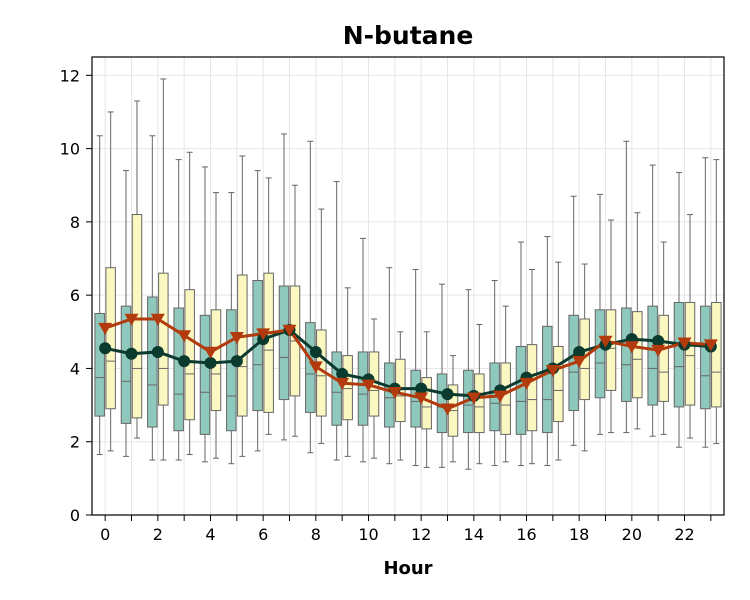  I want to click on x-tick-label: 20, so click(632, 534).